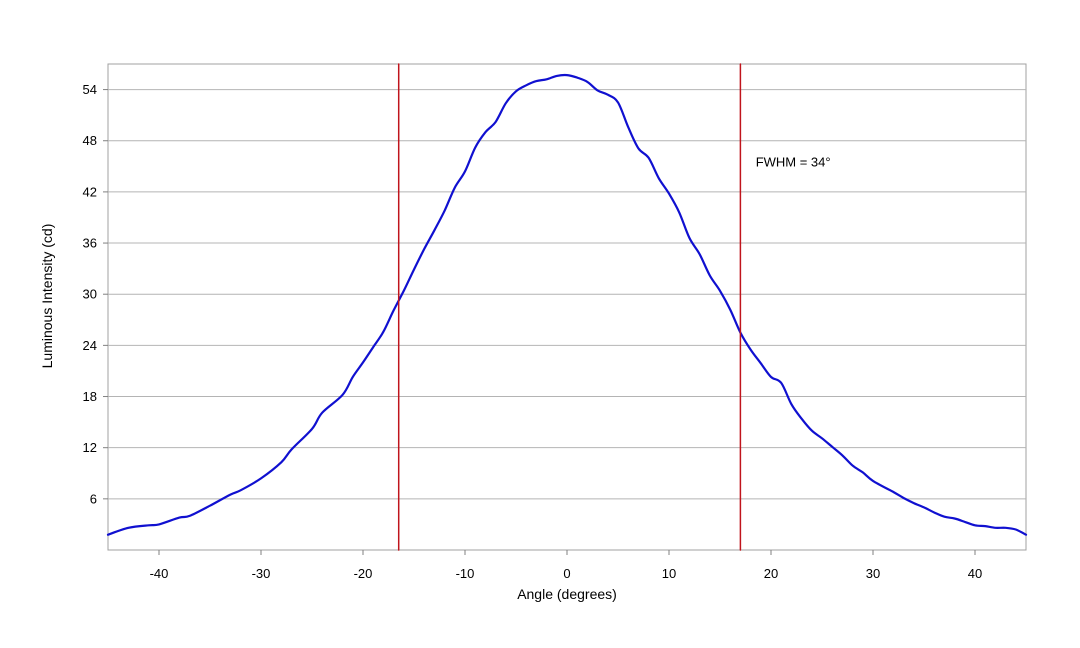 The height and width of the screenshot is (648, 1080). I want to click on x-axis-title: Angle (degrees), so click(567, 594).